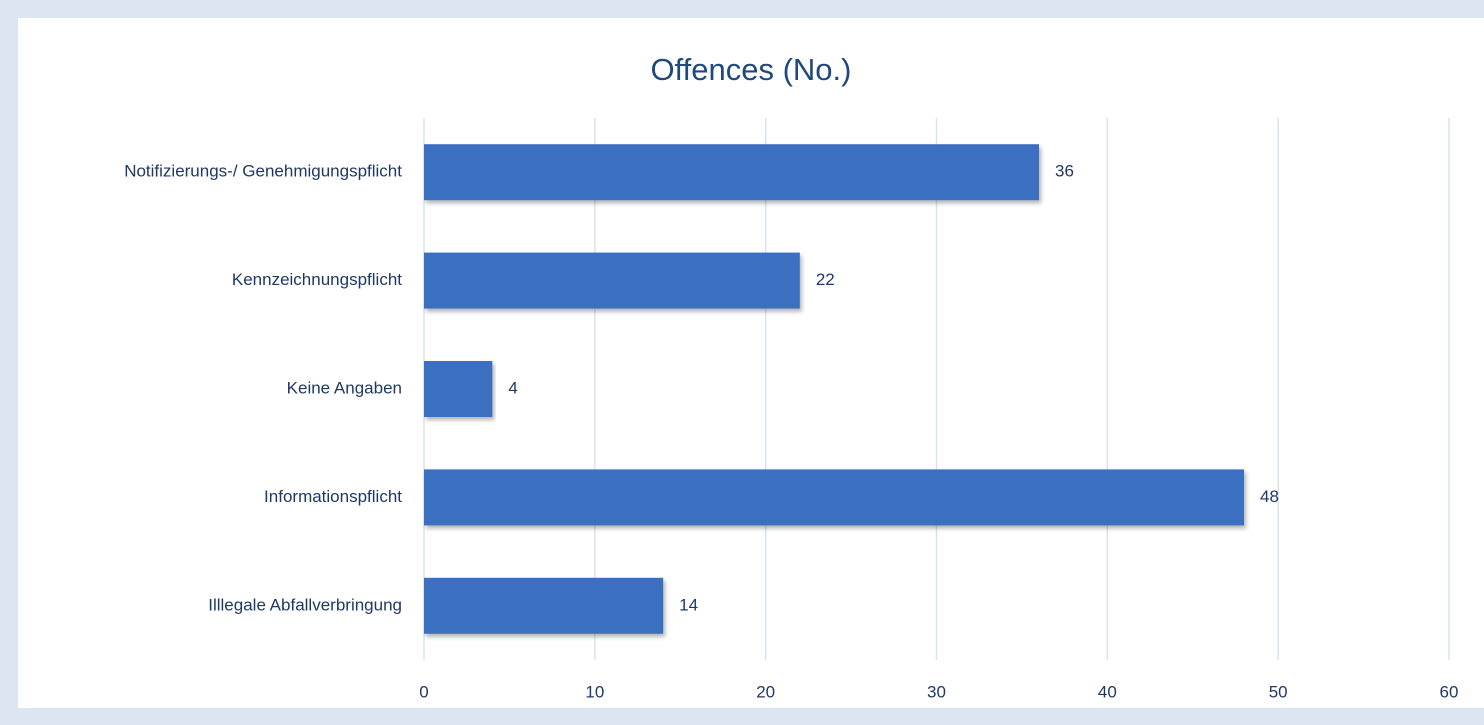  What do you see at coordinates (825, 279) in the screenshot?
I see `value-label: 22` at bounding box center [825, 279].